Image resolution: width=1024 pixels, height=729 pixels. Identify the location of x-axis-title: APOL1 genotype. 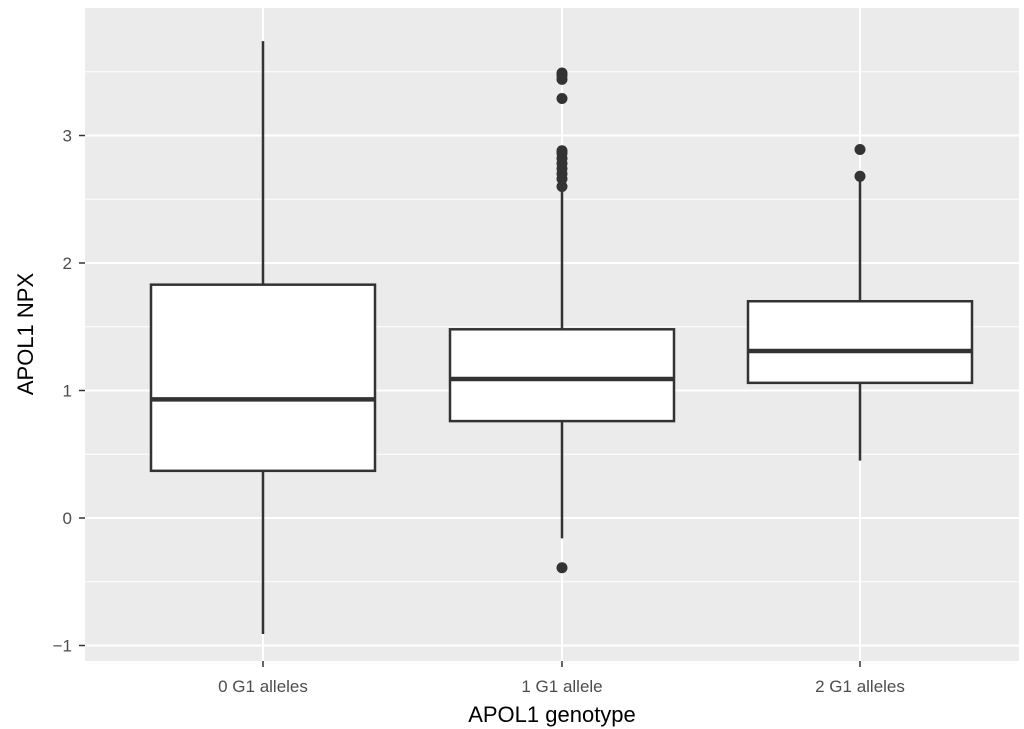
(552, 714).